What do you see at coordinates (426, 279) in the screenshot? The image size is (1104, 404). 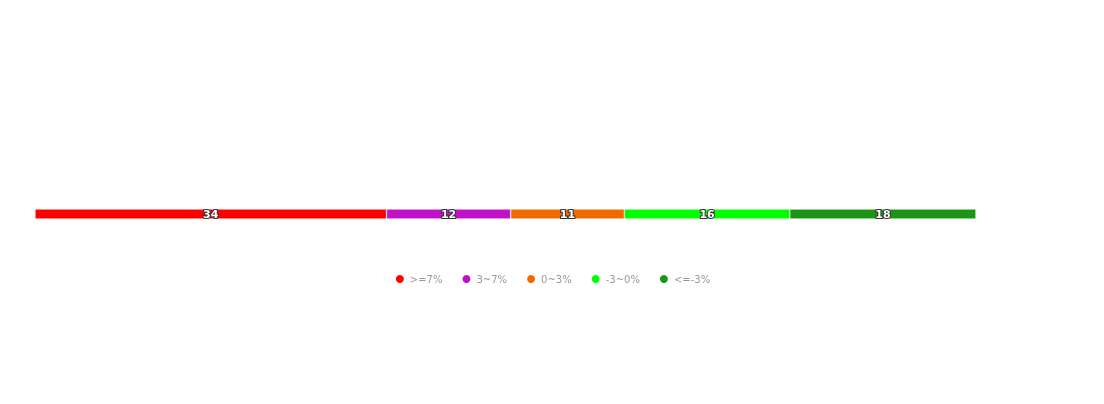 I see `legend-label: >=7%` at bounding box center [426, 279].